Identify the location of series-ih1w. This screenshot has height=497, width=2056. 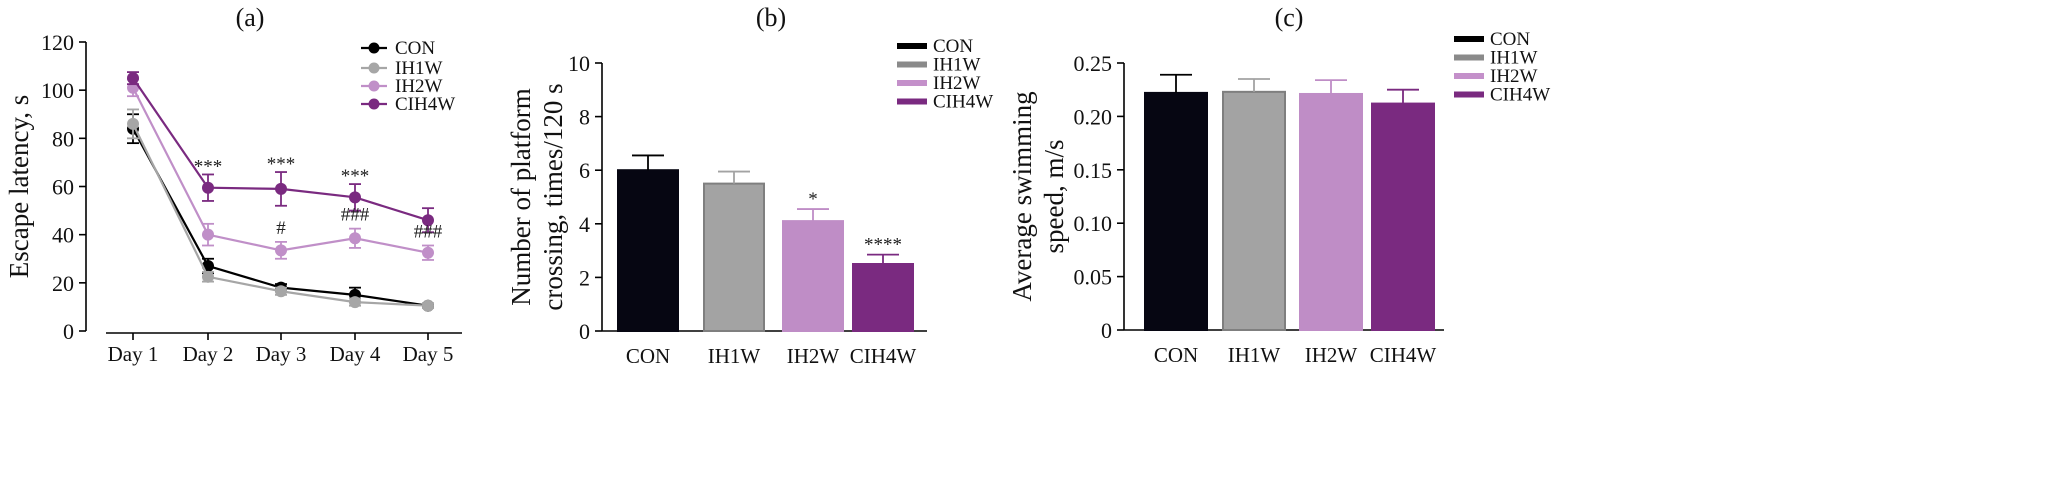
(280, 210).